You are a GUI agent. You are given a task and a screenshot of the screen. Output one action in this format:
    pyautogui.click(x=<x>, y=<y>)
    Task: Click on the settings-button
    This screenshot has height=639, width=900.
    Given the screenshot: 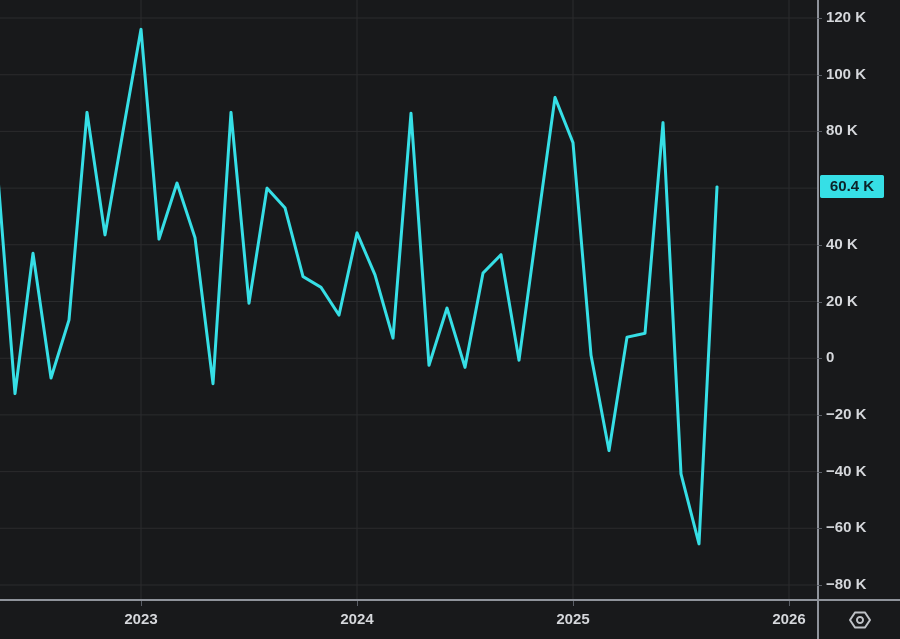 What is the action you would take?
    pyautogui.click(x=860, y=620)
    